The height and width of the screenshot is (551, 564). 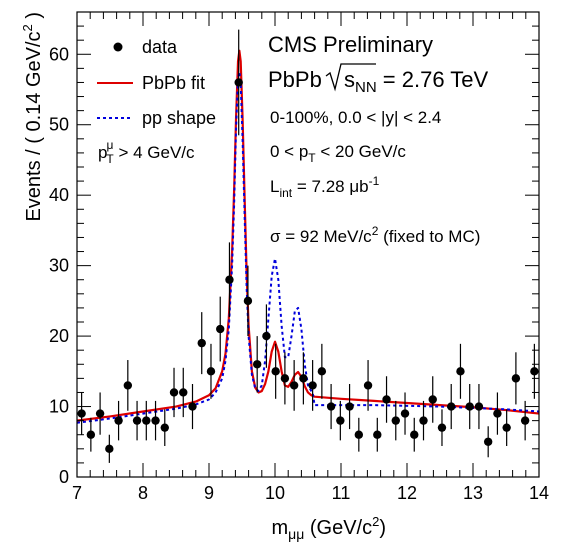 What do you see at coordinates (118, 47) in the screenshot?
I see `legend-marker-data` at bounding box center [118, 47].